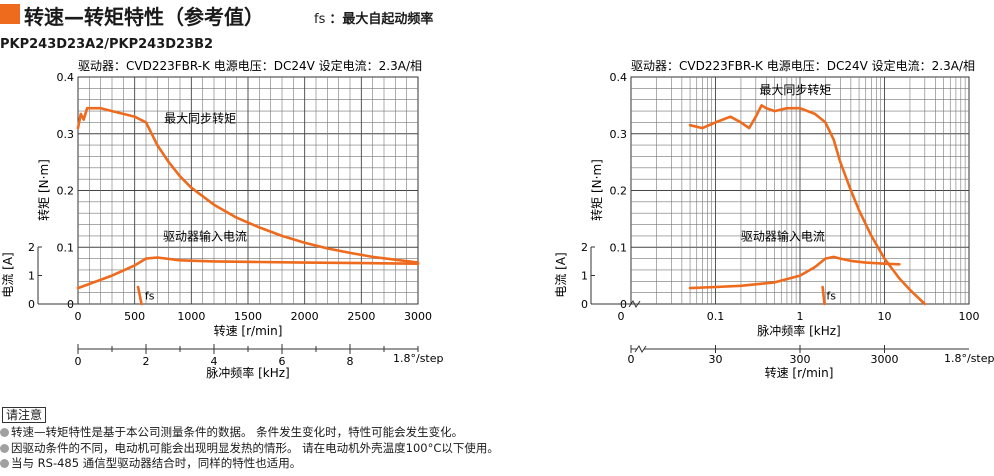  I want to click on x-tick-label: 1, so click(800, 316).